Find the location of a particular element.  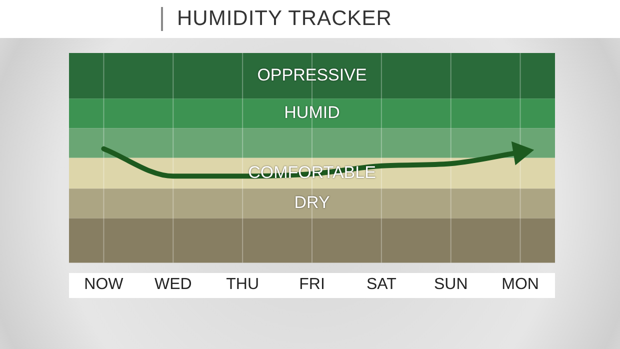

x-tick-label: THU is located at coordinates (243, 284).